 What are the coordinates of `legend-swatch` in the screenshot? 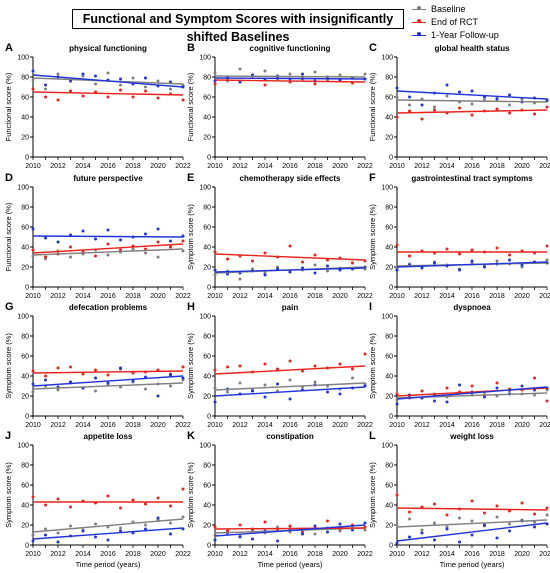 It's located at (419, 8).